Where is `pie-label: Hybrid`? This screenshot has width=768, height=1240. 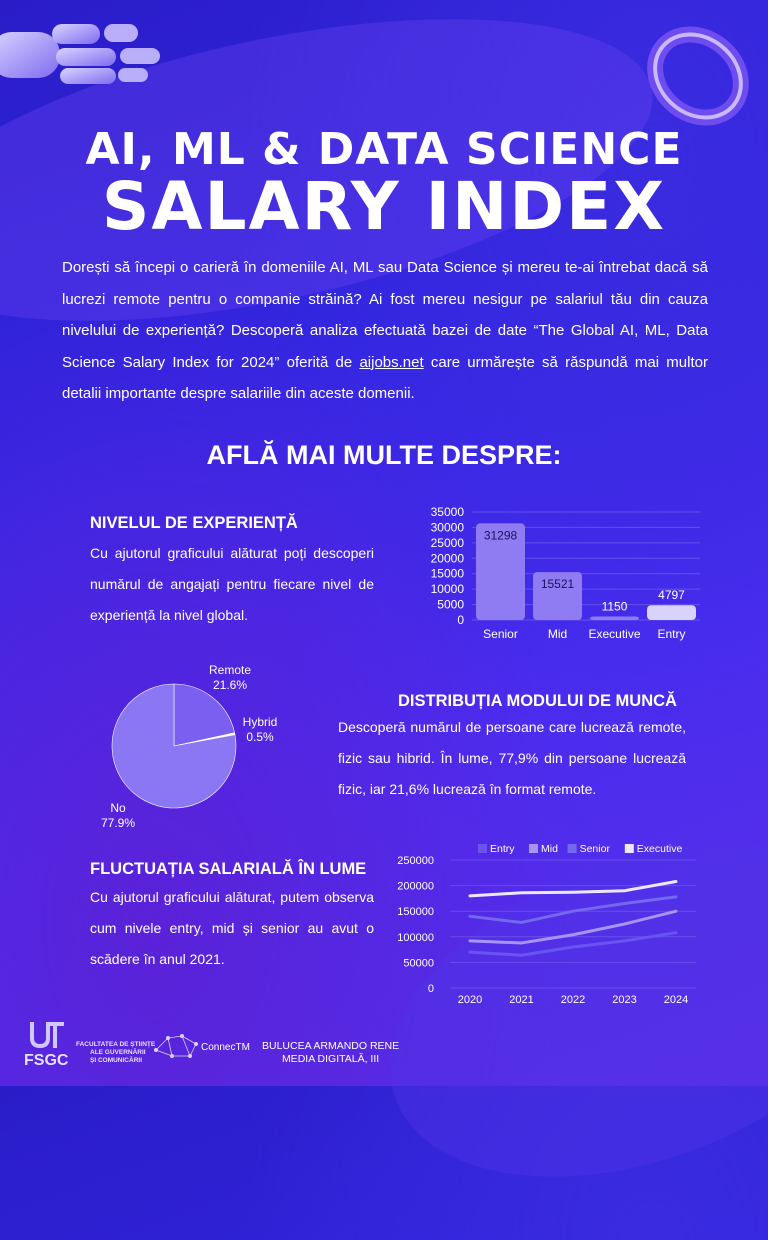
pie-label: Hybrid is located at coordinates (260, 722).